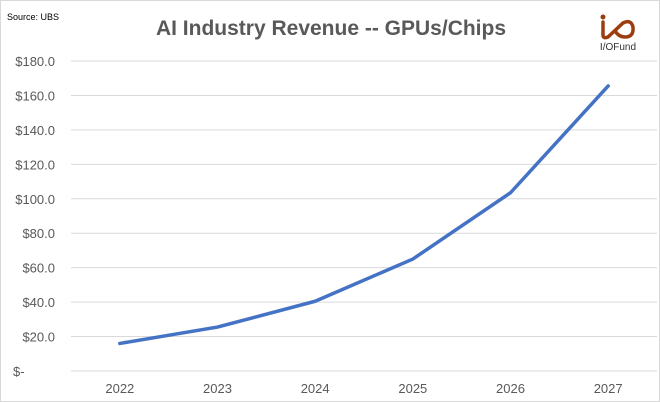 The width and height of the screenshot is (660, 402). What do you see at coordinates (38, 302) in the screenshot?
I see `y-tick-label: $40.0` at bounding box center [38, 302].